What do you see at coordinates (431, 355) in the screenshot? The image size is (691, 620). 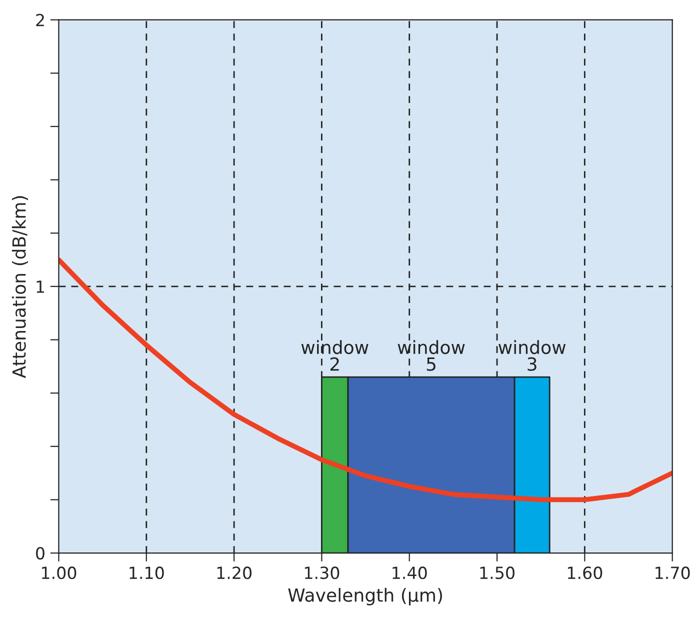 I see `band-label: window 5` at bounding box center [431, 355].